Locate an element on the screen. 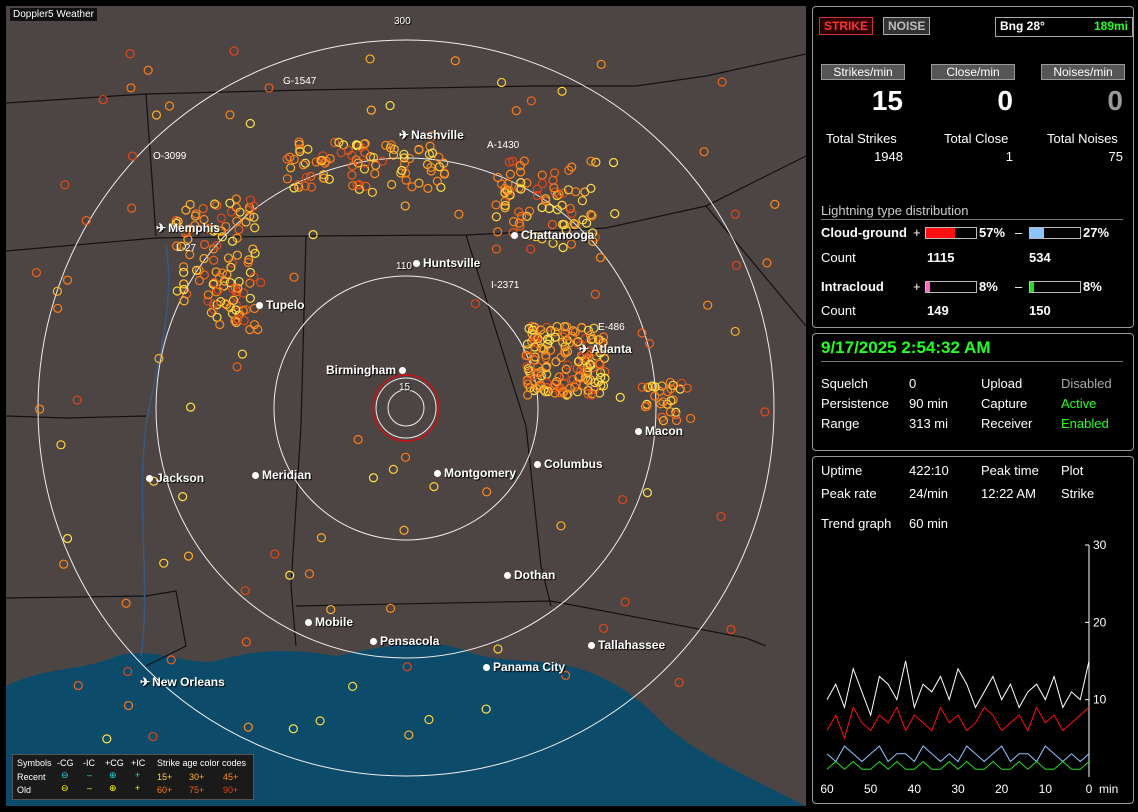  age-45: 45+ is located at coordinates (231, 777).